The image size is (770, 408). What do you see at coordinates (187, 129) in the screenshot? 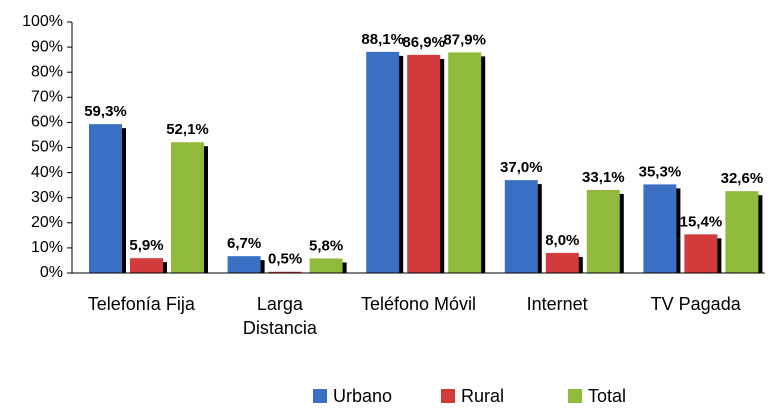
I see `data-label: 52,1%` at bounding box center [187, 129].